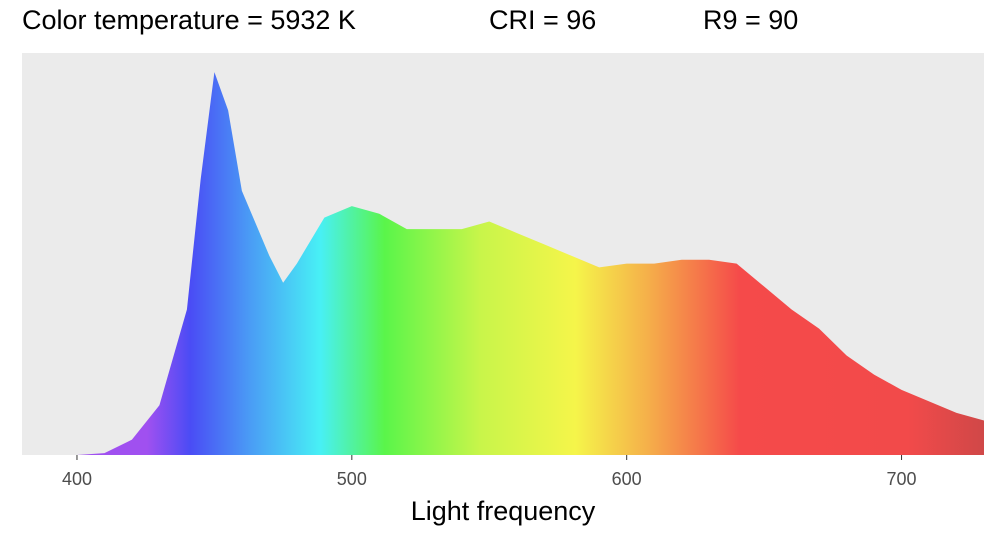 The height and width of the screenshot is (544, 1000). I want to click on x-tick-label: 400, so click(77, 479).